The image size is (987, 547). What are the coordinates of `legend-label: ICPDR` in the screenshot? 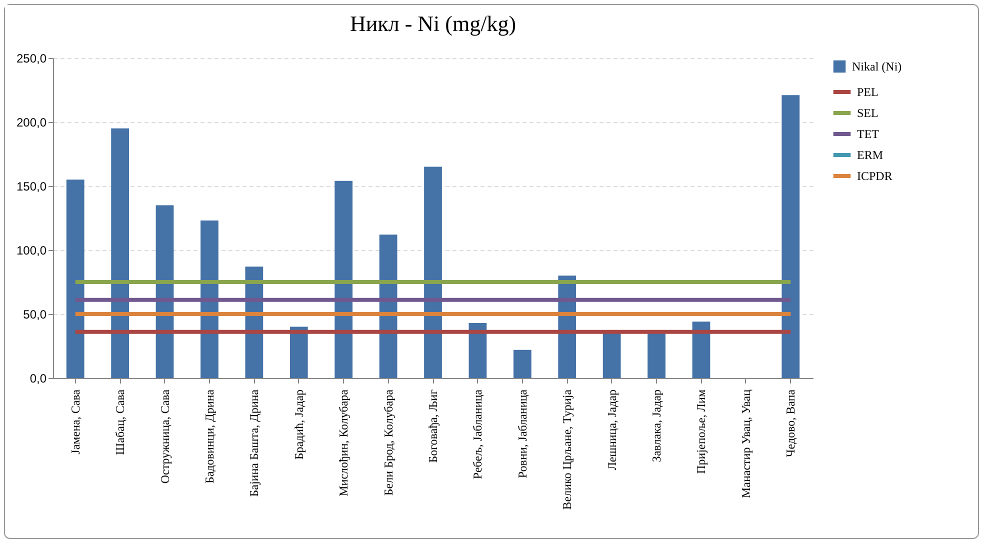 It's located at (874, 176).